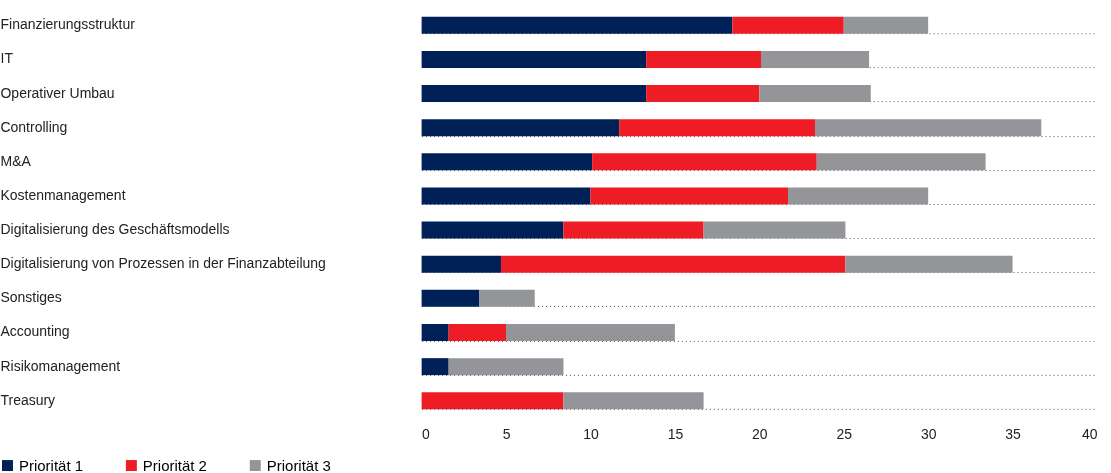  What do you see at coordinates (1013, 434) in the screenshot?
I see `x-tick-label: 35` at bounding box center [1013, 434].